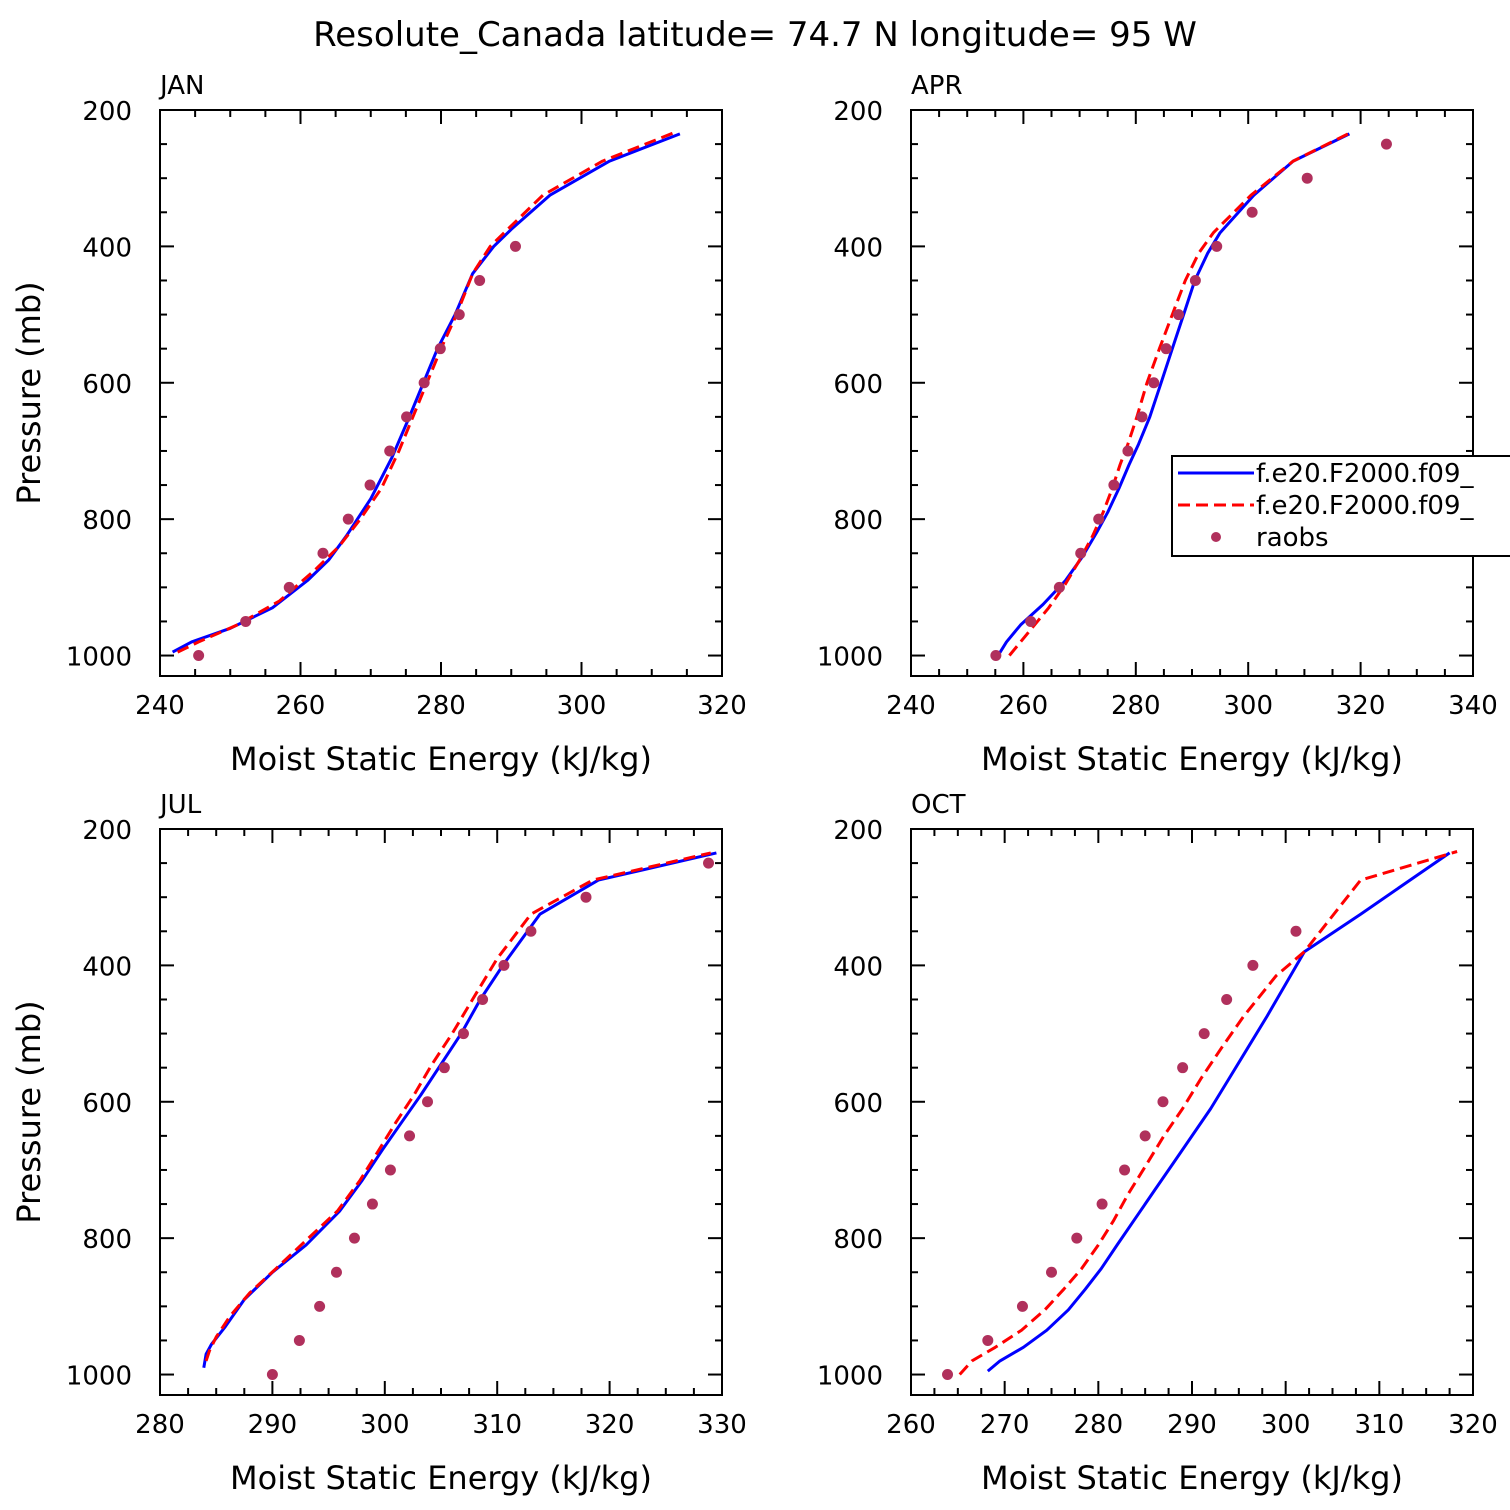 This screenshot has width=1510, height=1510. I want to click on panel-oct-ytick-label: 600, so click(858, 1104).